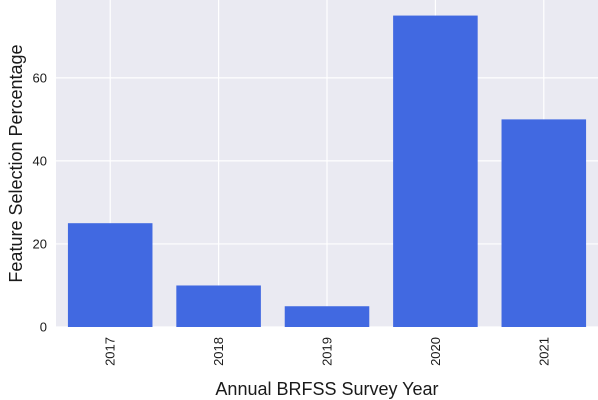 The width and height of the screenshot is (598, 400). I want to click on bar-2019, so click(327, 316).